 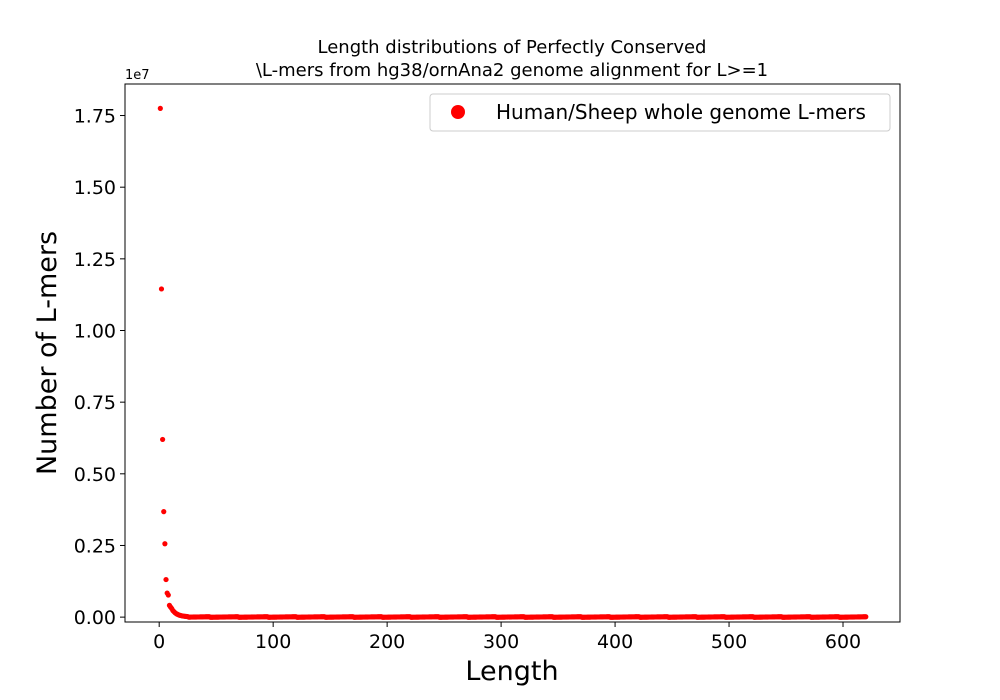 What do you see at coordinates (95, 403) in the screenshot?
I see `y-tick-label: 0.75` at bounding box center [95, 403].